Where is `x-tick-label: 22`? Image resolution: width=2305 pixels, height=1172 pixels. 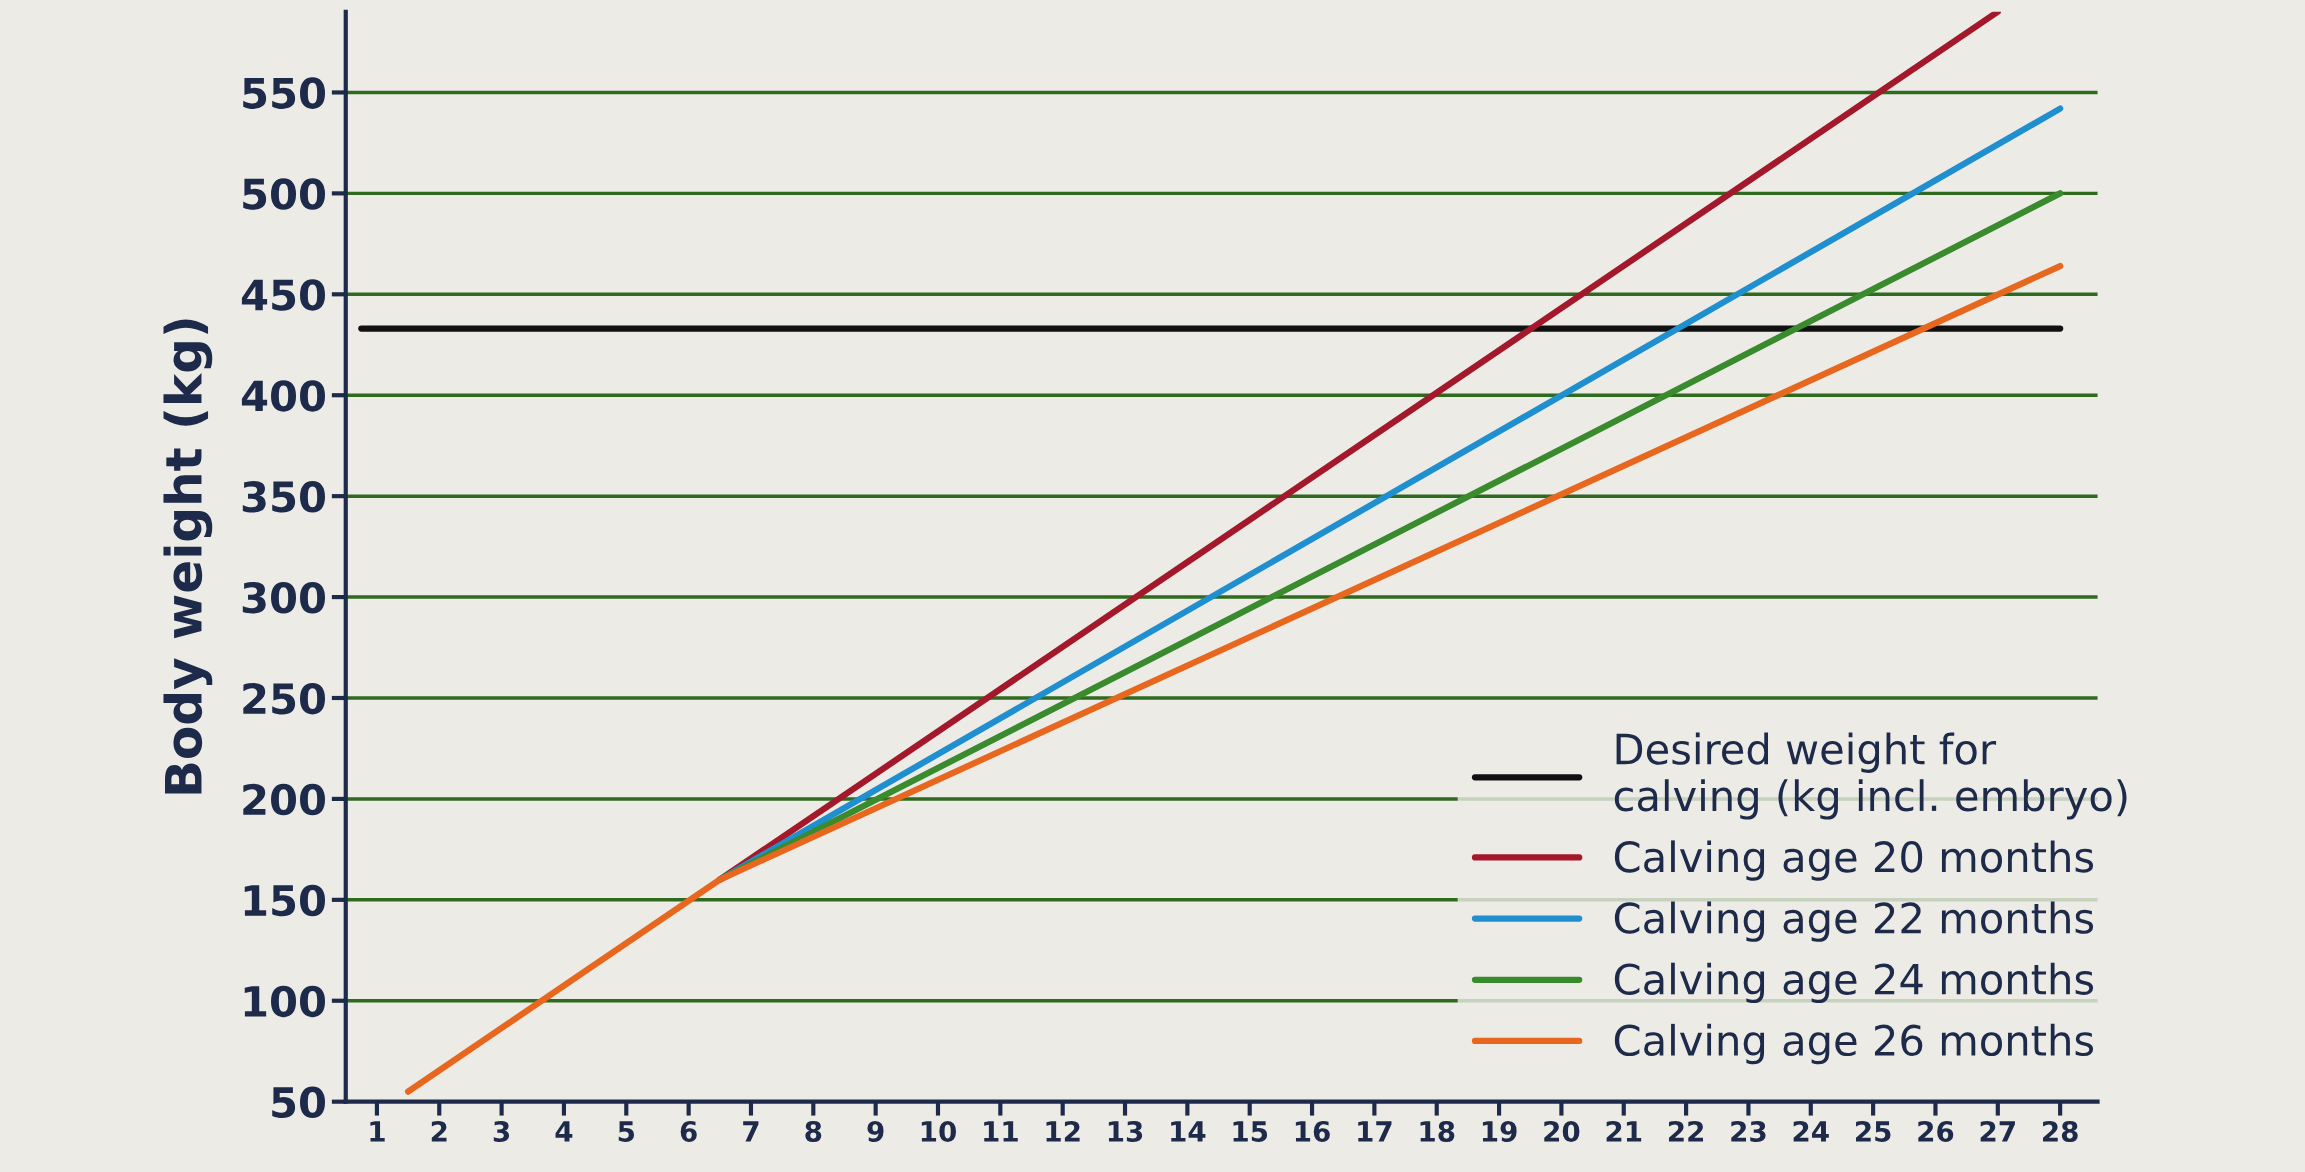 x-tick-label: 22 is located at coordinates (1686, 1131).